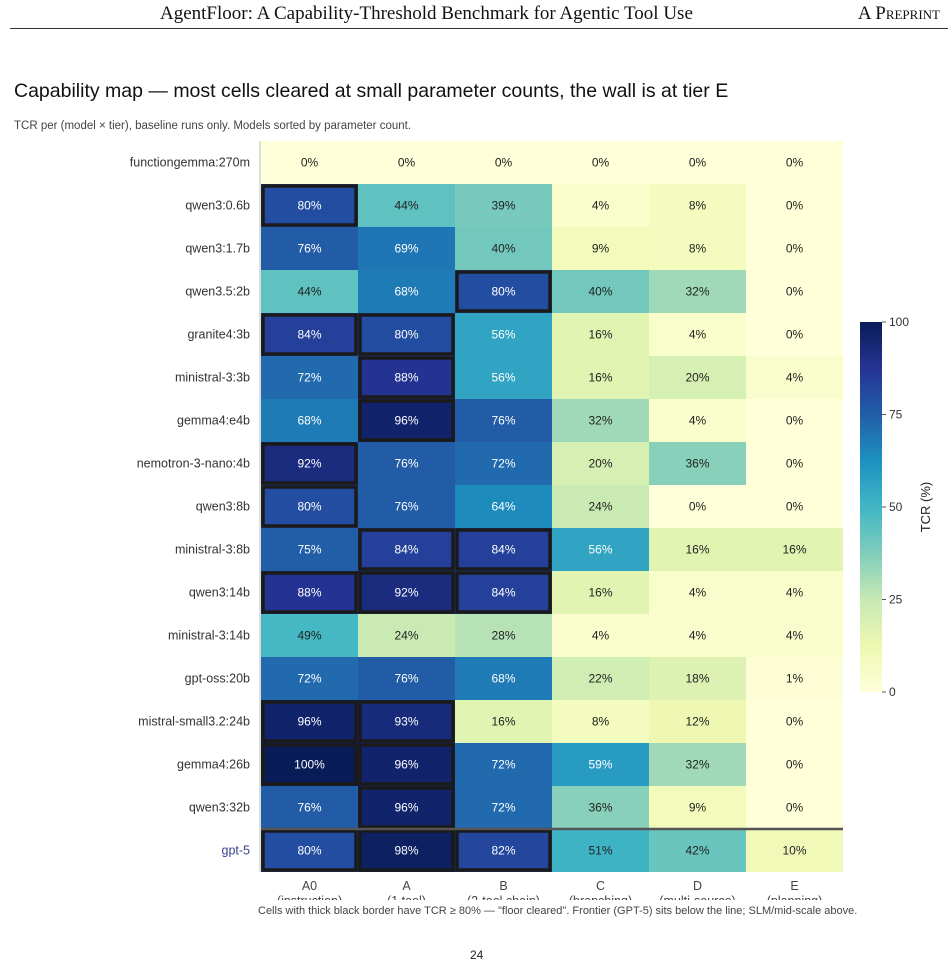 The image size is (948, 968). What do you see at coordinates (898, 13) in the screenshot?
I see `preprint-label: A Preprint` at bounding box center [898, 13].